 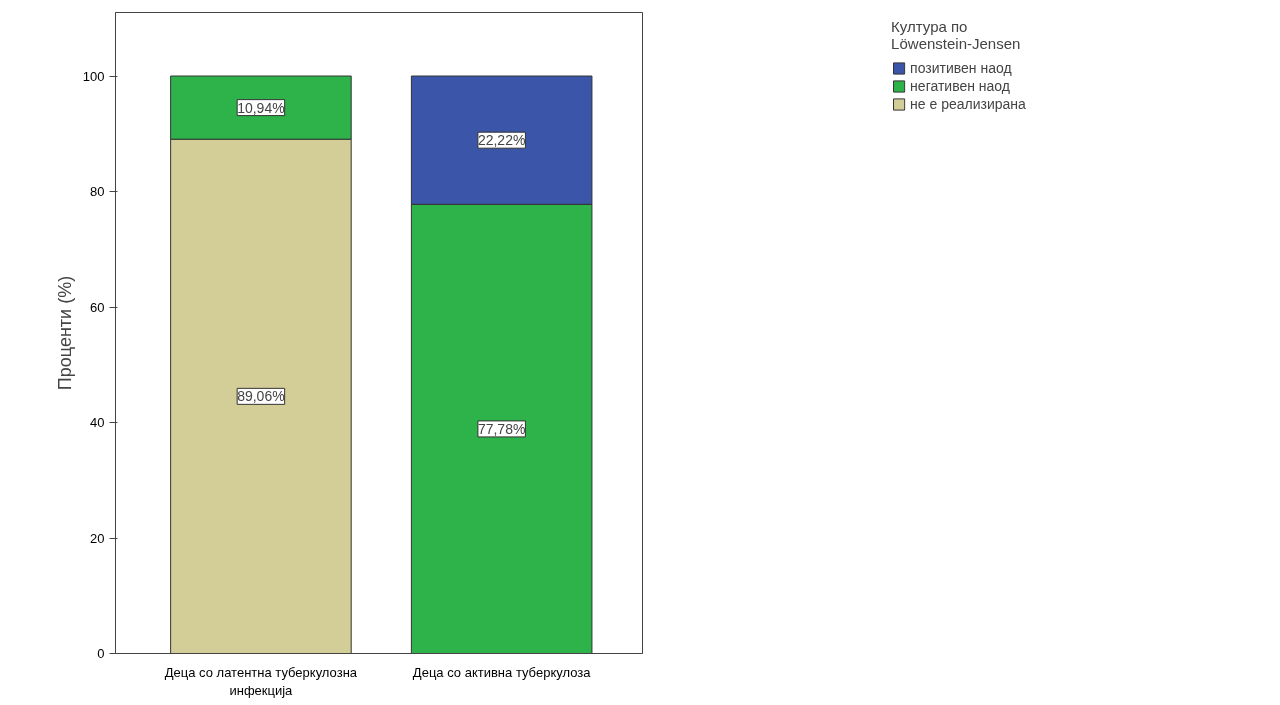 What do you see at coordinates (97, 423) in the screenshot?
I see `y-tick-label: 40` at bounding box center [97, 423].